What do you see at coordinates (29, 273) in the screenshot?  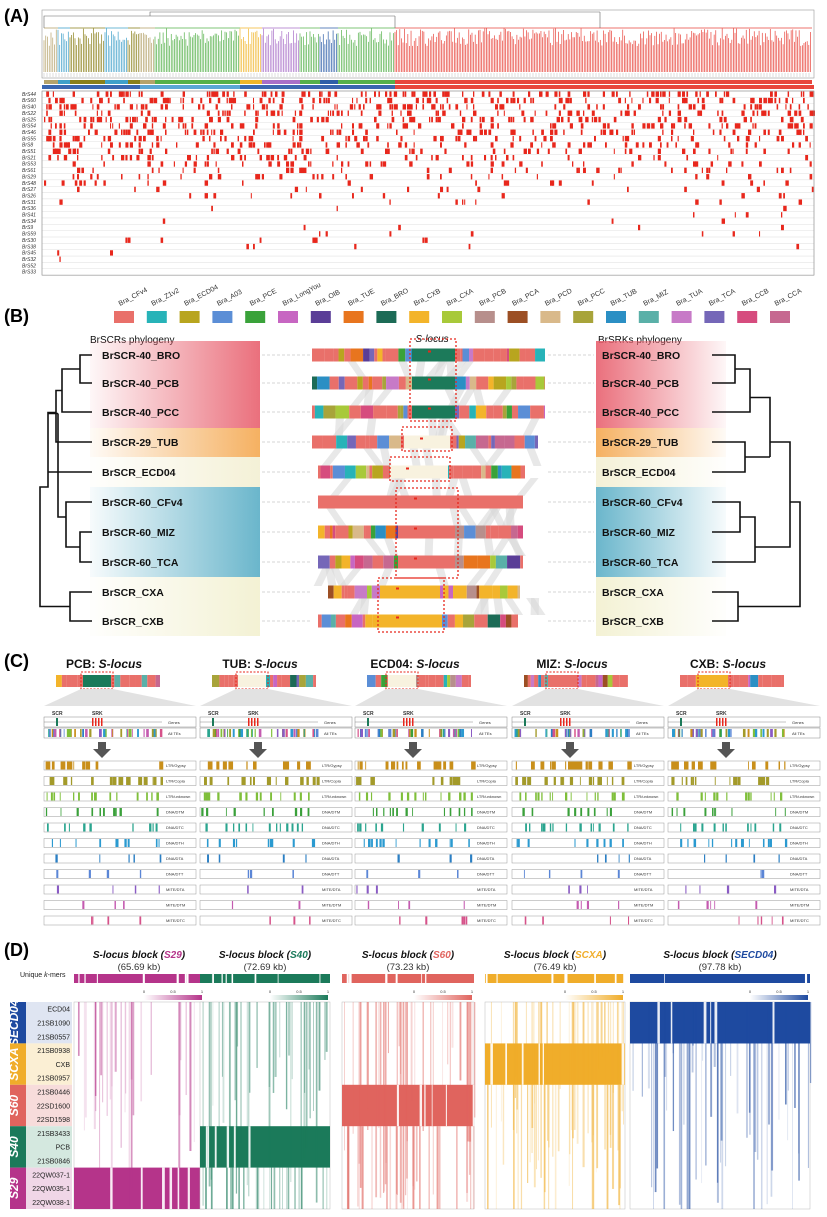 I see `haplotype-label: BrS33` at bounding box center [29, 273].